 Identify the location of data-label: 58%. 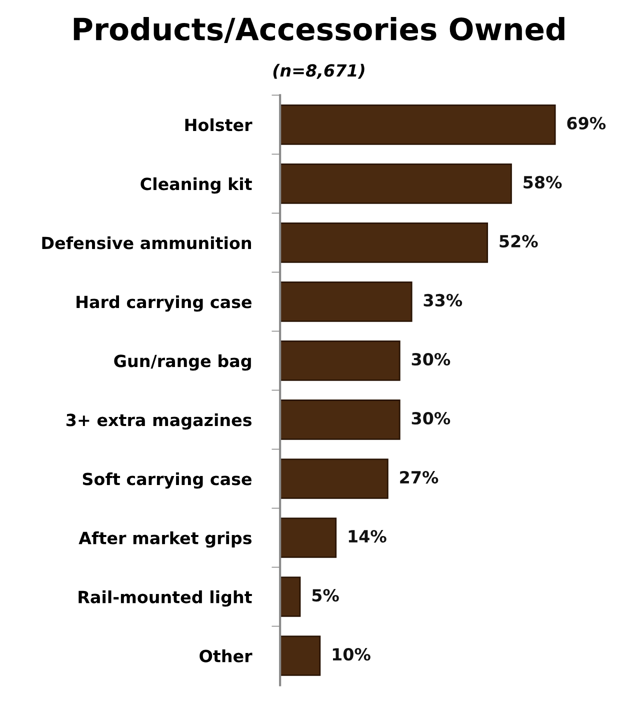
(543, 182).